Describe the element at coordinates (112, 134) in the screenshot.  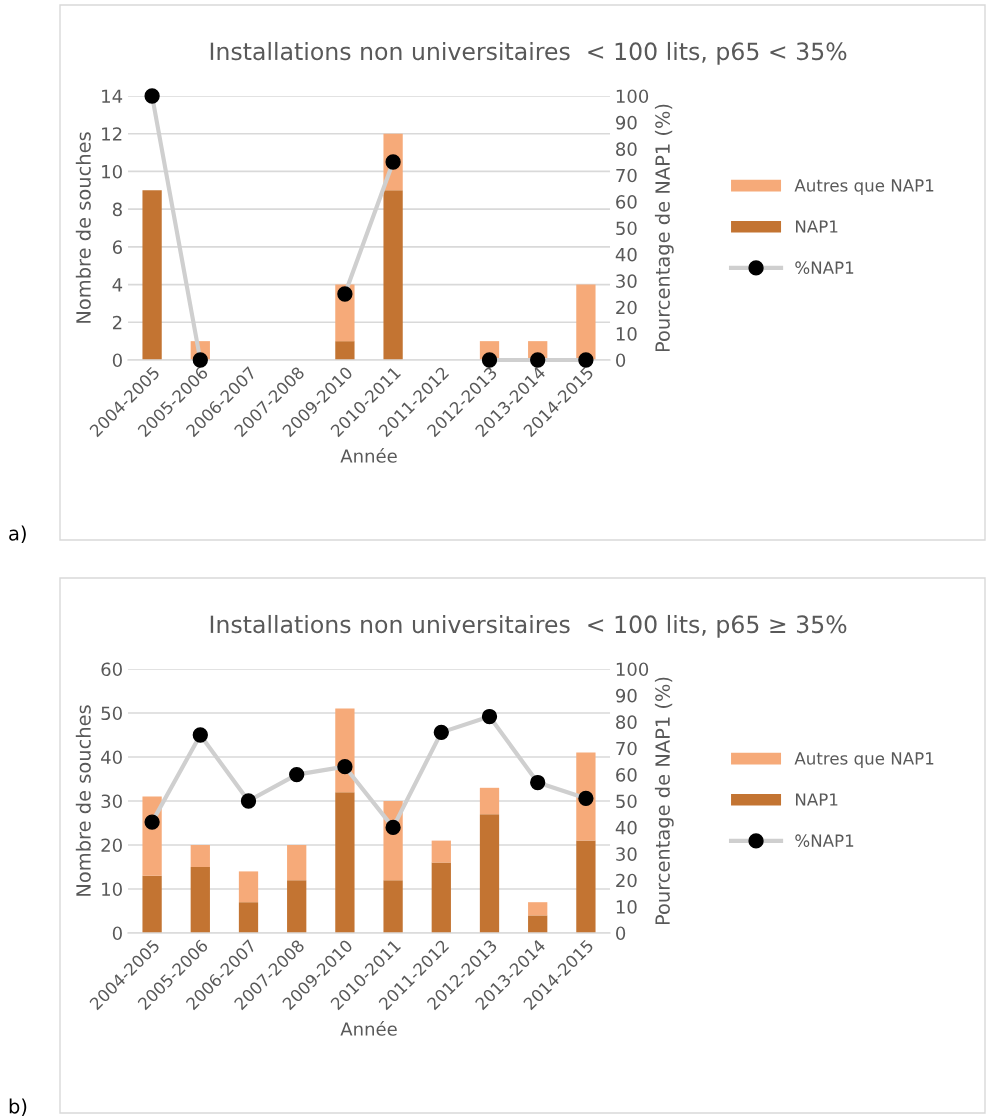
I see `y-tick-label: 12` at that location.